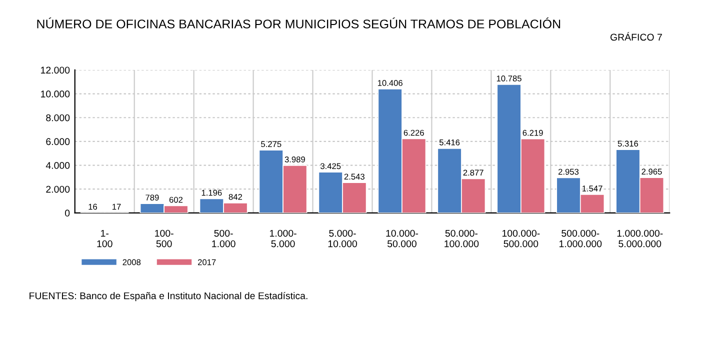 The image size is (720, 338). I want to click on data-label: 10.406, so click(390, 83).